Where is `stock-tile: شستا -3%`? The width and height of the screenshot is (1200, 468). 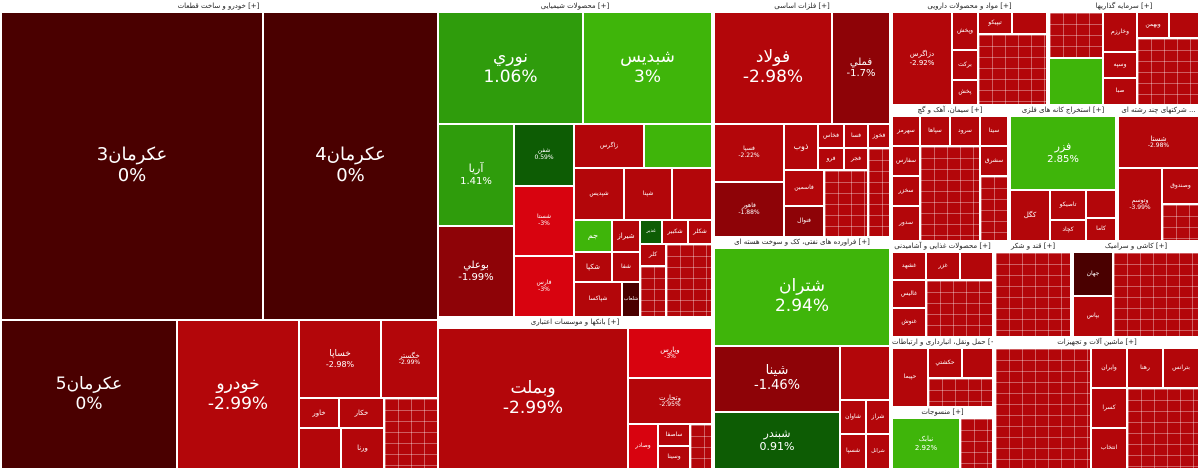 stock-tile: شستا -3% is located at coordinates (544, 221).